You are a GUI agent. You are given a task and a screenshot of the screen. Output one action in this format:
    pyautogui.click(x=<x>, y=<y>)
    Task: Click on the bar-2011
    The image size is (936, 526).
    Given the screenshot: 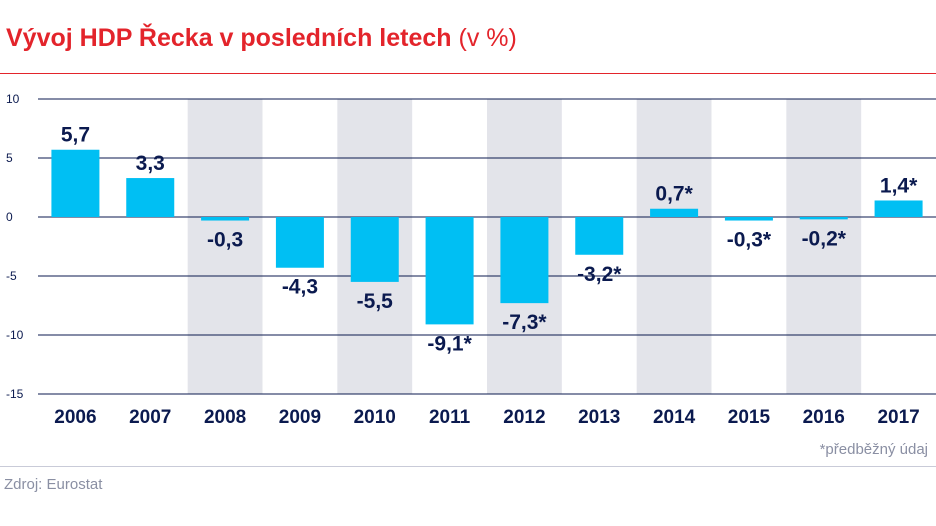 What is the action you would take?
    pyautogui.click(x=449, y=271)
    